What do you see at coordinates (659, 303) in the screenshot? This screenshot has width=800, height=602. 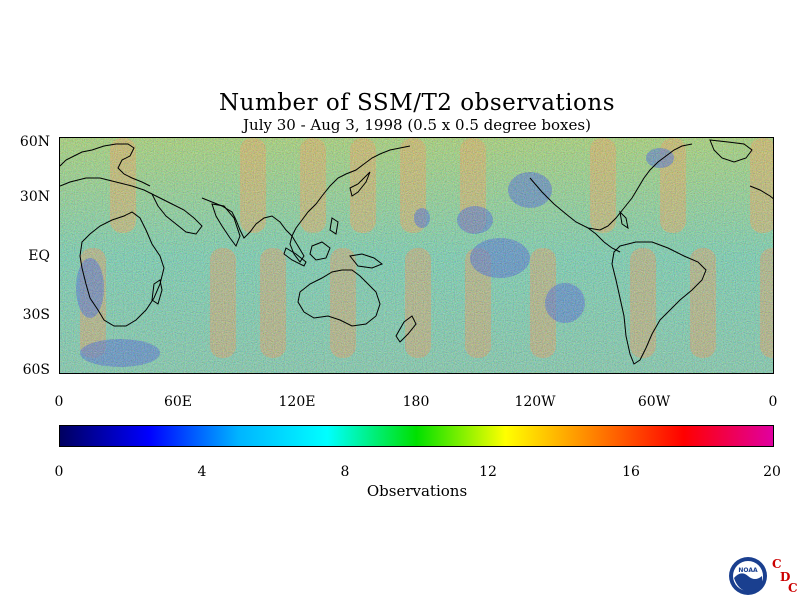 I see `coastline-south-america` at bounding box center [659, 303].